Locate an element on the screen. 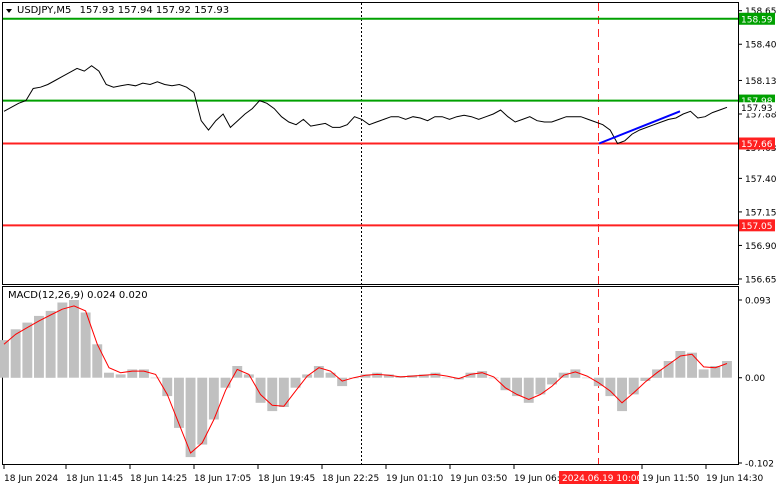 Image resolution: width=781 pixels, height=493 pixels. time-tick-label: 19 Jun 01:10 is located at coordinates (414, 479).